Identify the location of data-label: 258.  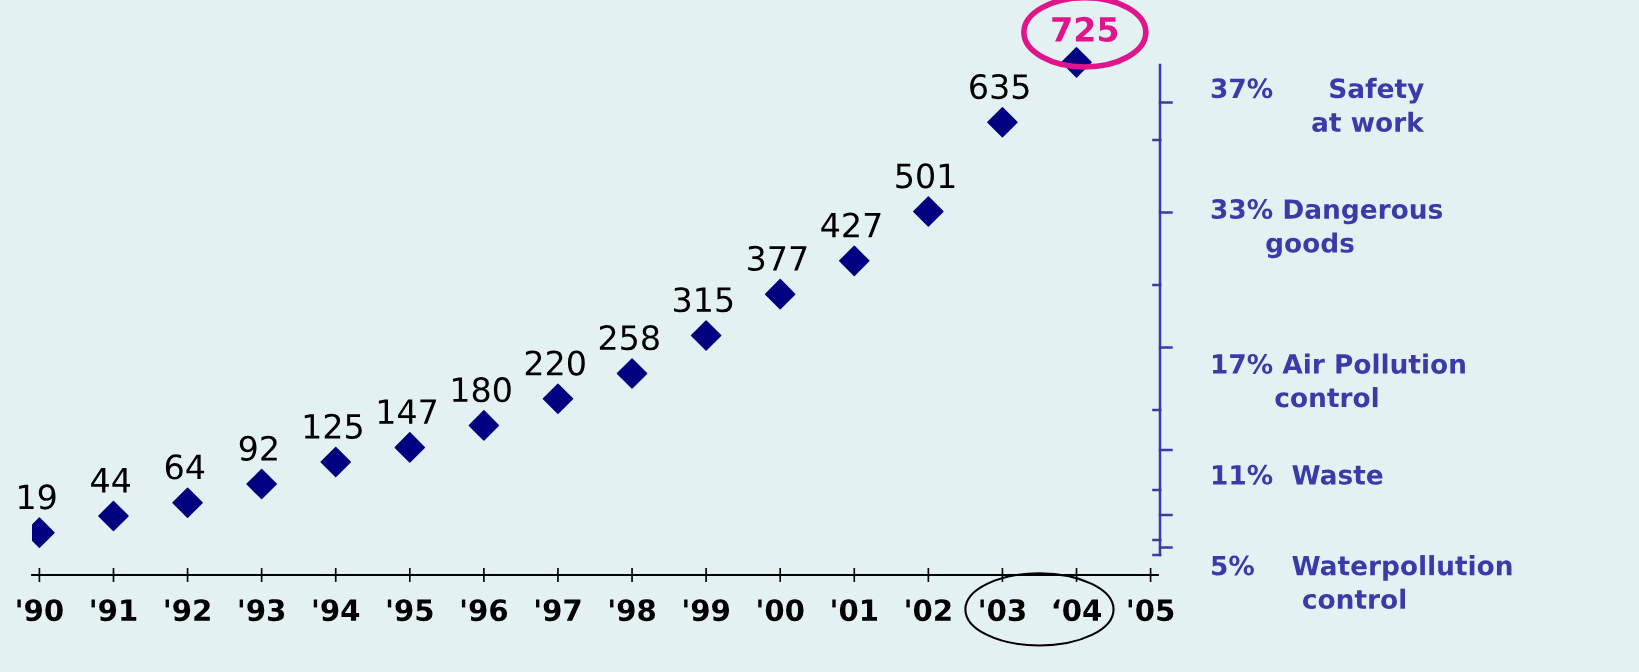
(629, 338).